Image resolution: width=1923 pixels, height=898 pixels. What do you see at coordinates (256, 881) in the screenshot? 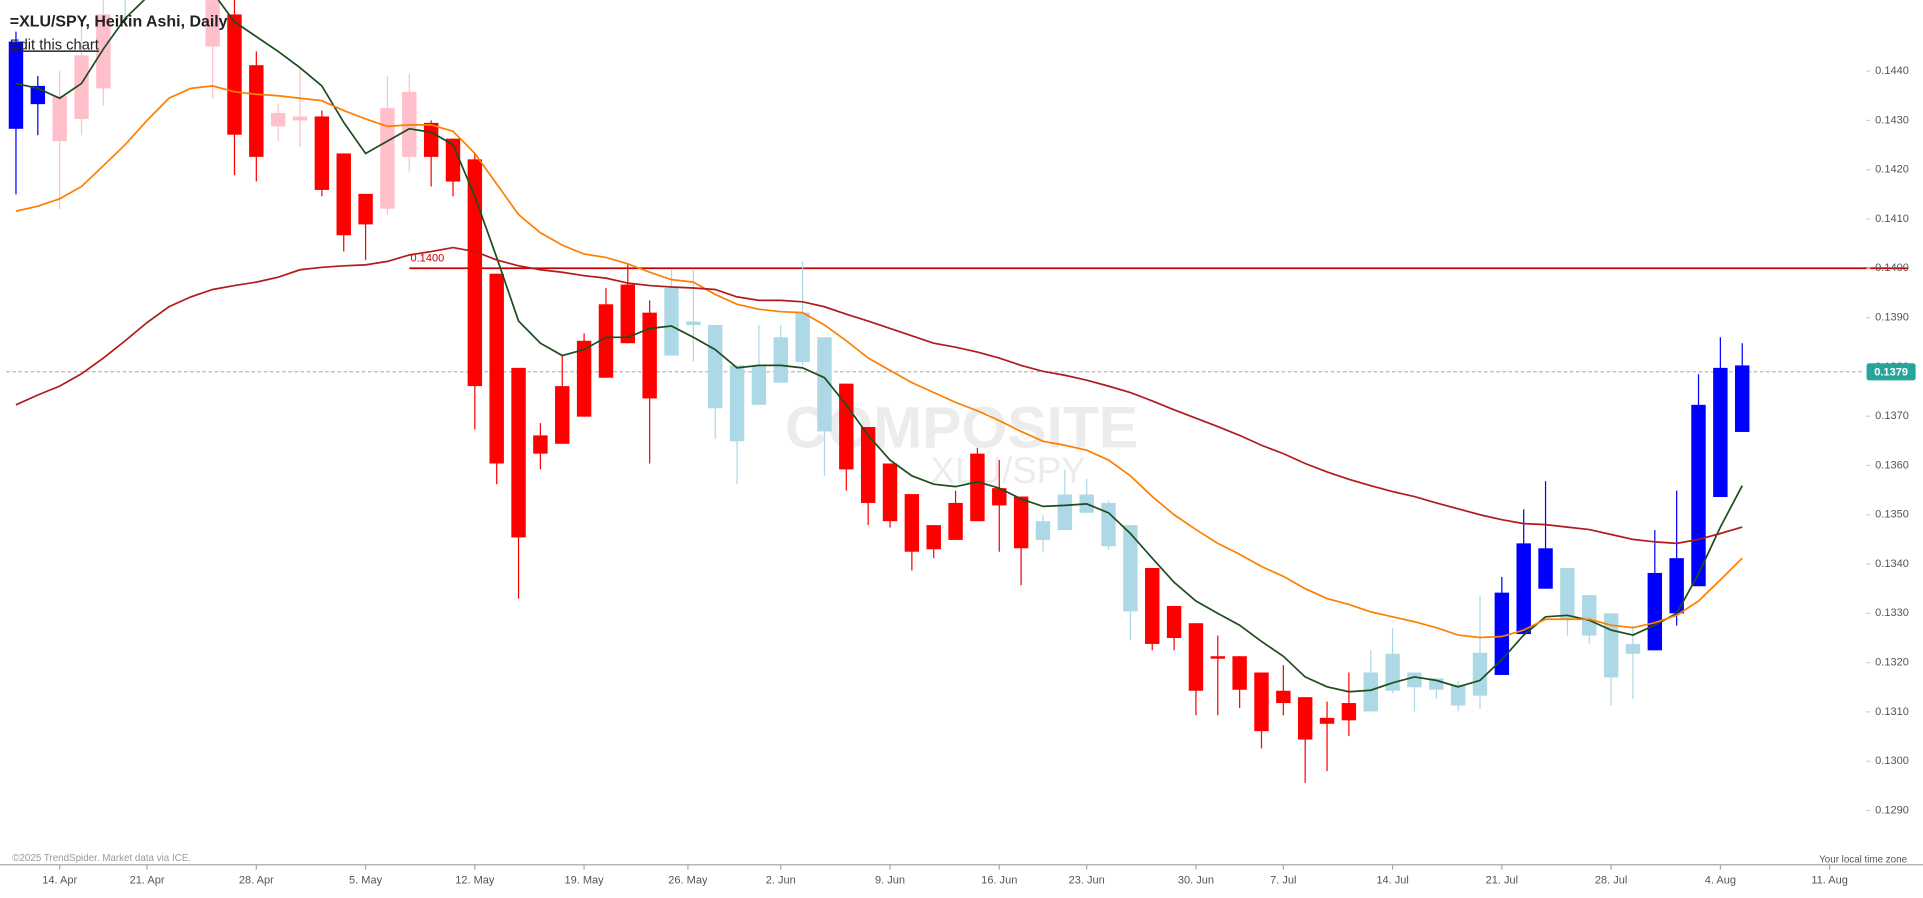
I see `x-tick-label: 28. Apr` at bounding box center [256, 881].